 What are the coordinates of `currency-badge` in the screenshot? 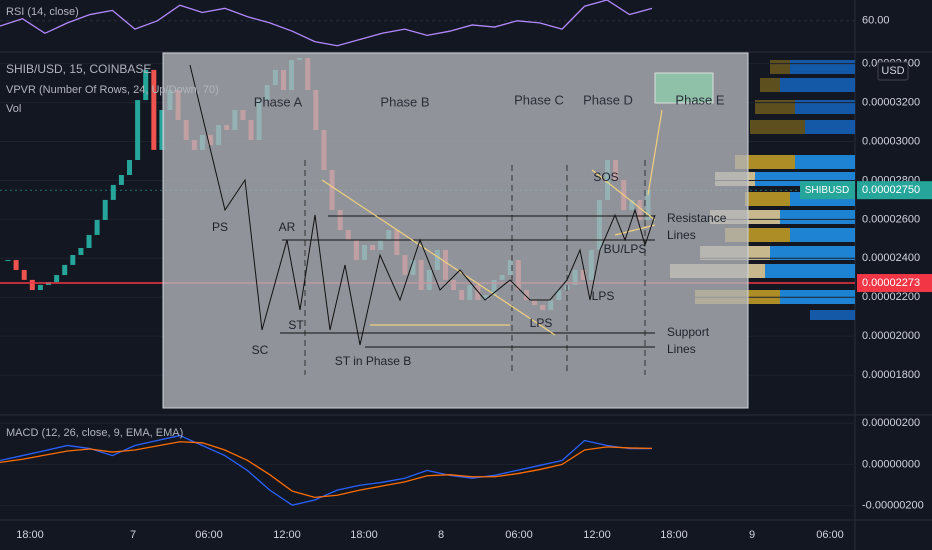 It's located at (893, 71).